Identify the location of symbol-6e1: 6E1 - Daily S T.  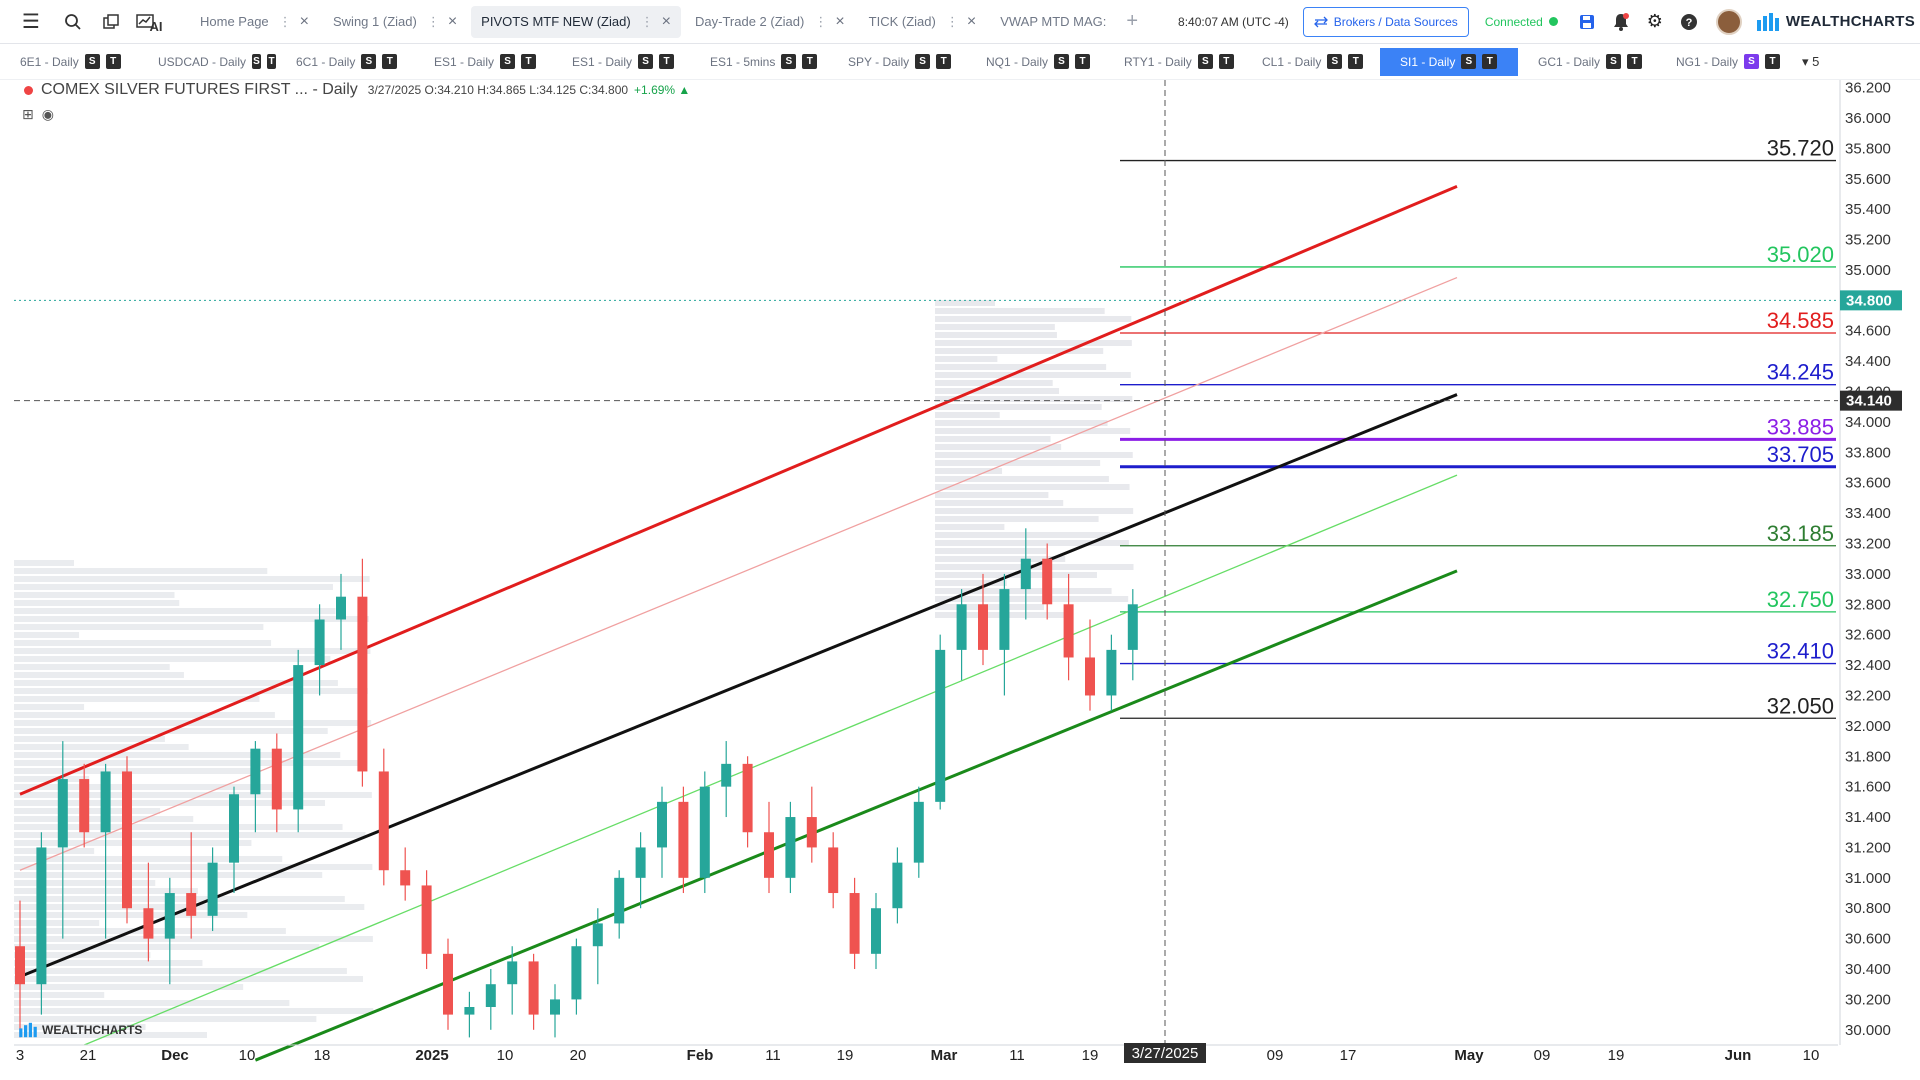
(69, 62).